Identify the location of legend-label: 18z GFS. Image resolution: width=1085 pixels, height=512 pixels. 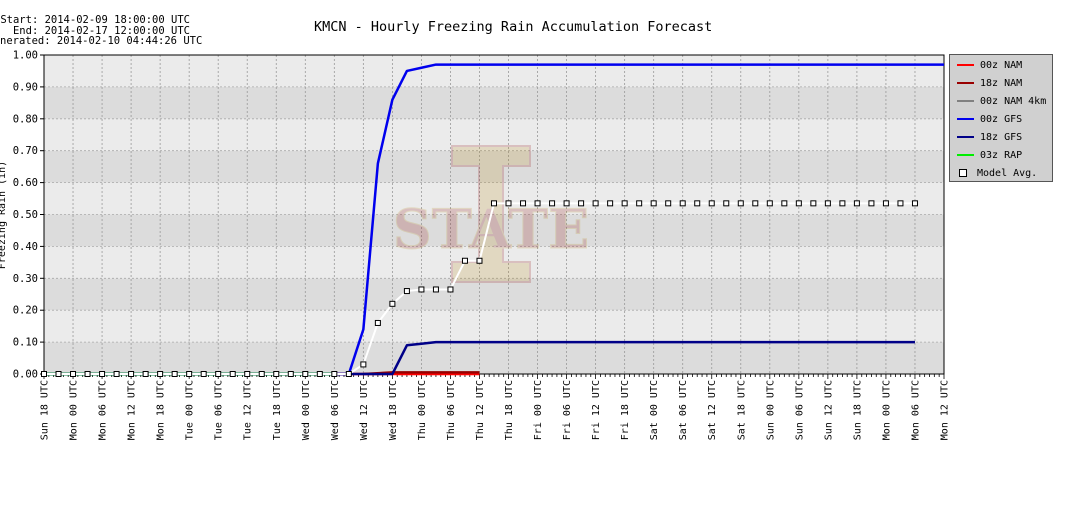
(1001, 137).